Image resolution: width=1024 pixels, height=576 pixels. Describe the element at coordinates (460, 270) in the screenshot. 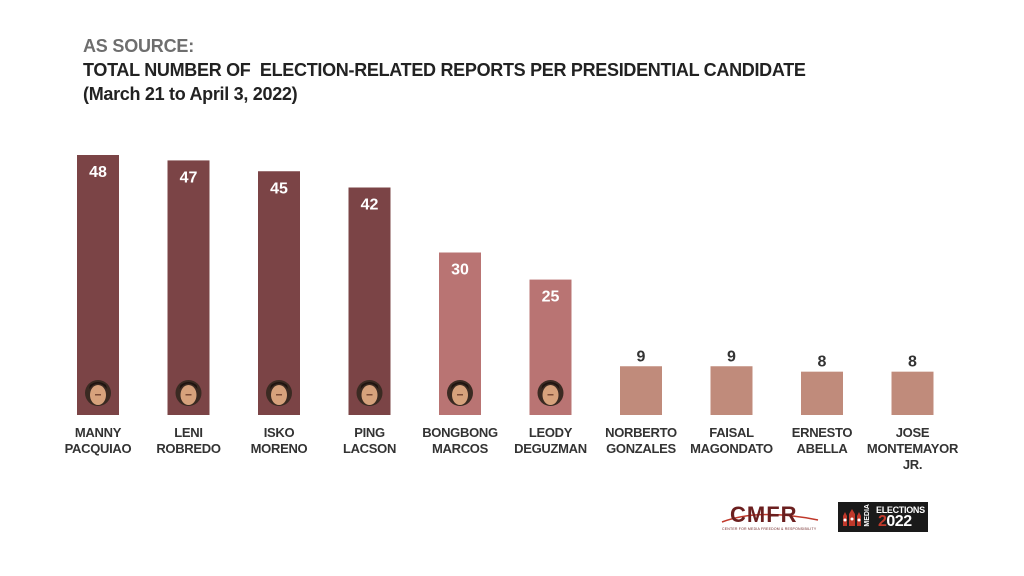

I see `value-label-4: 30` at that location.